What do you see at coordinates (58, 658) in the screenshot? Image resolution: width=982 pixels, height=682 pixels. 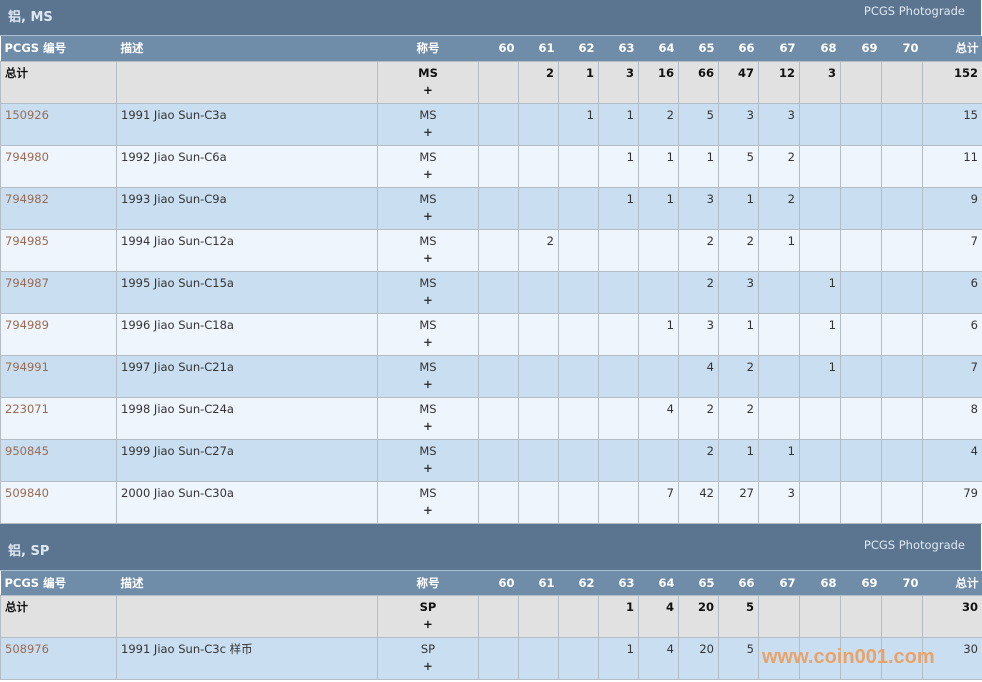 I see `pcgs-number: 508976` at bounding box center [58, 658].